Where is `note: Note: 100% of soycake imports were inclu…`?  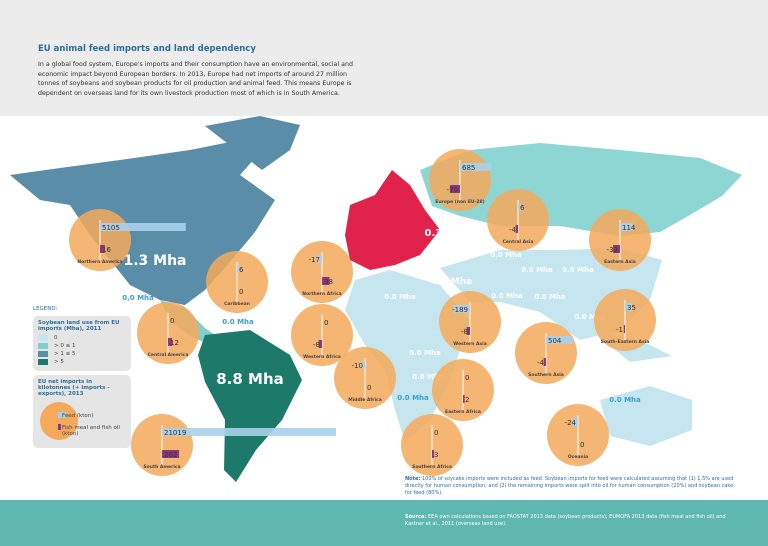 note: Note: 100% of soycake imports were inclu… is located at coordinates (572, 486).